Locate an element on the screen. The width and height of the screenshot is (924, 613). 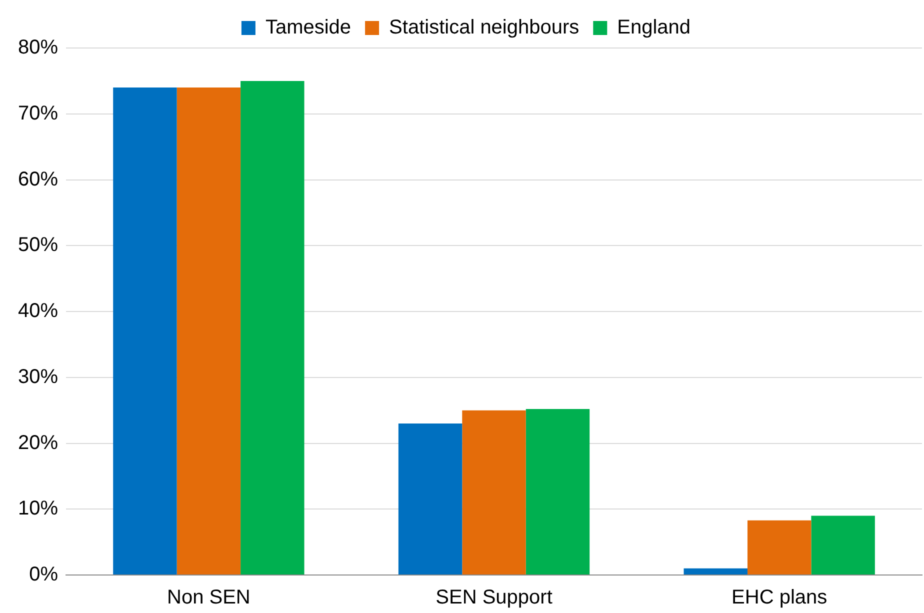
x-tick-label: SEN Support is located at coordinates (494, 597).